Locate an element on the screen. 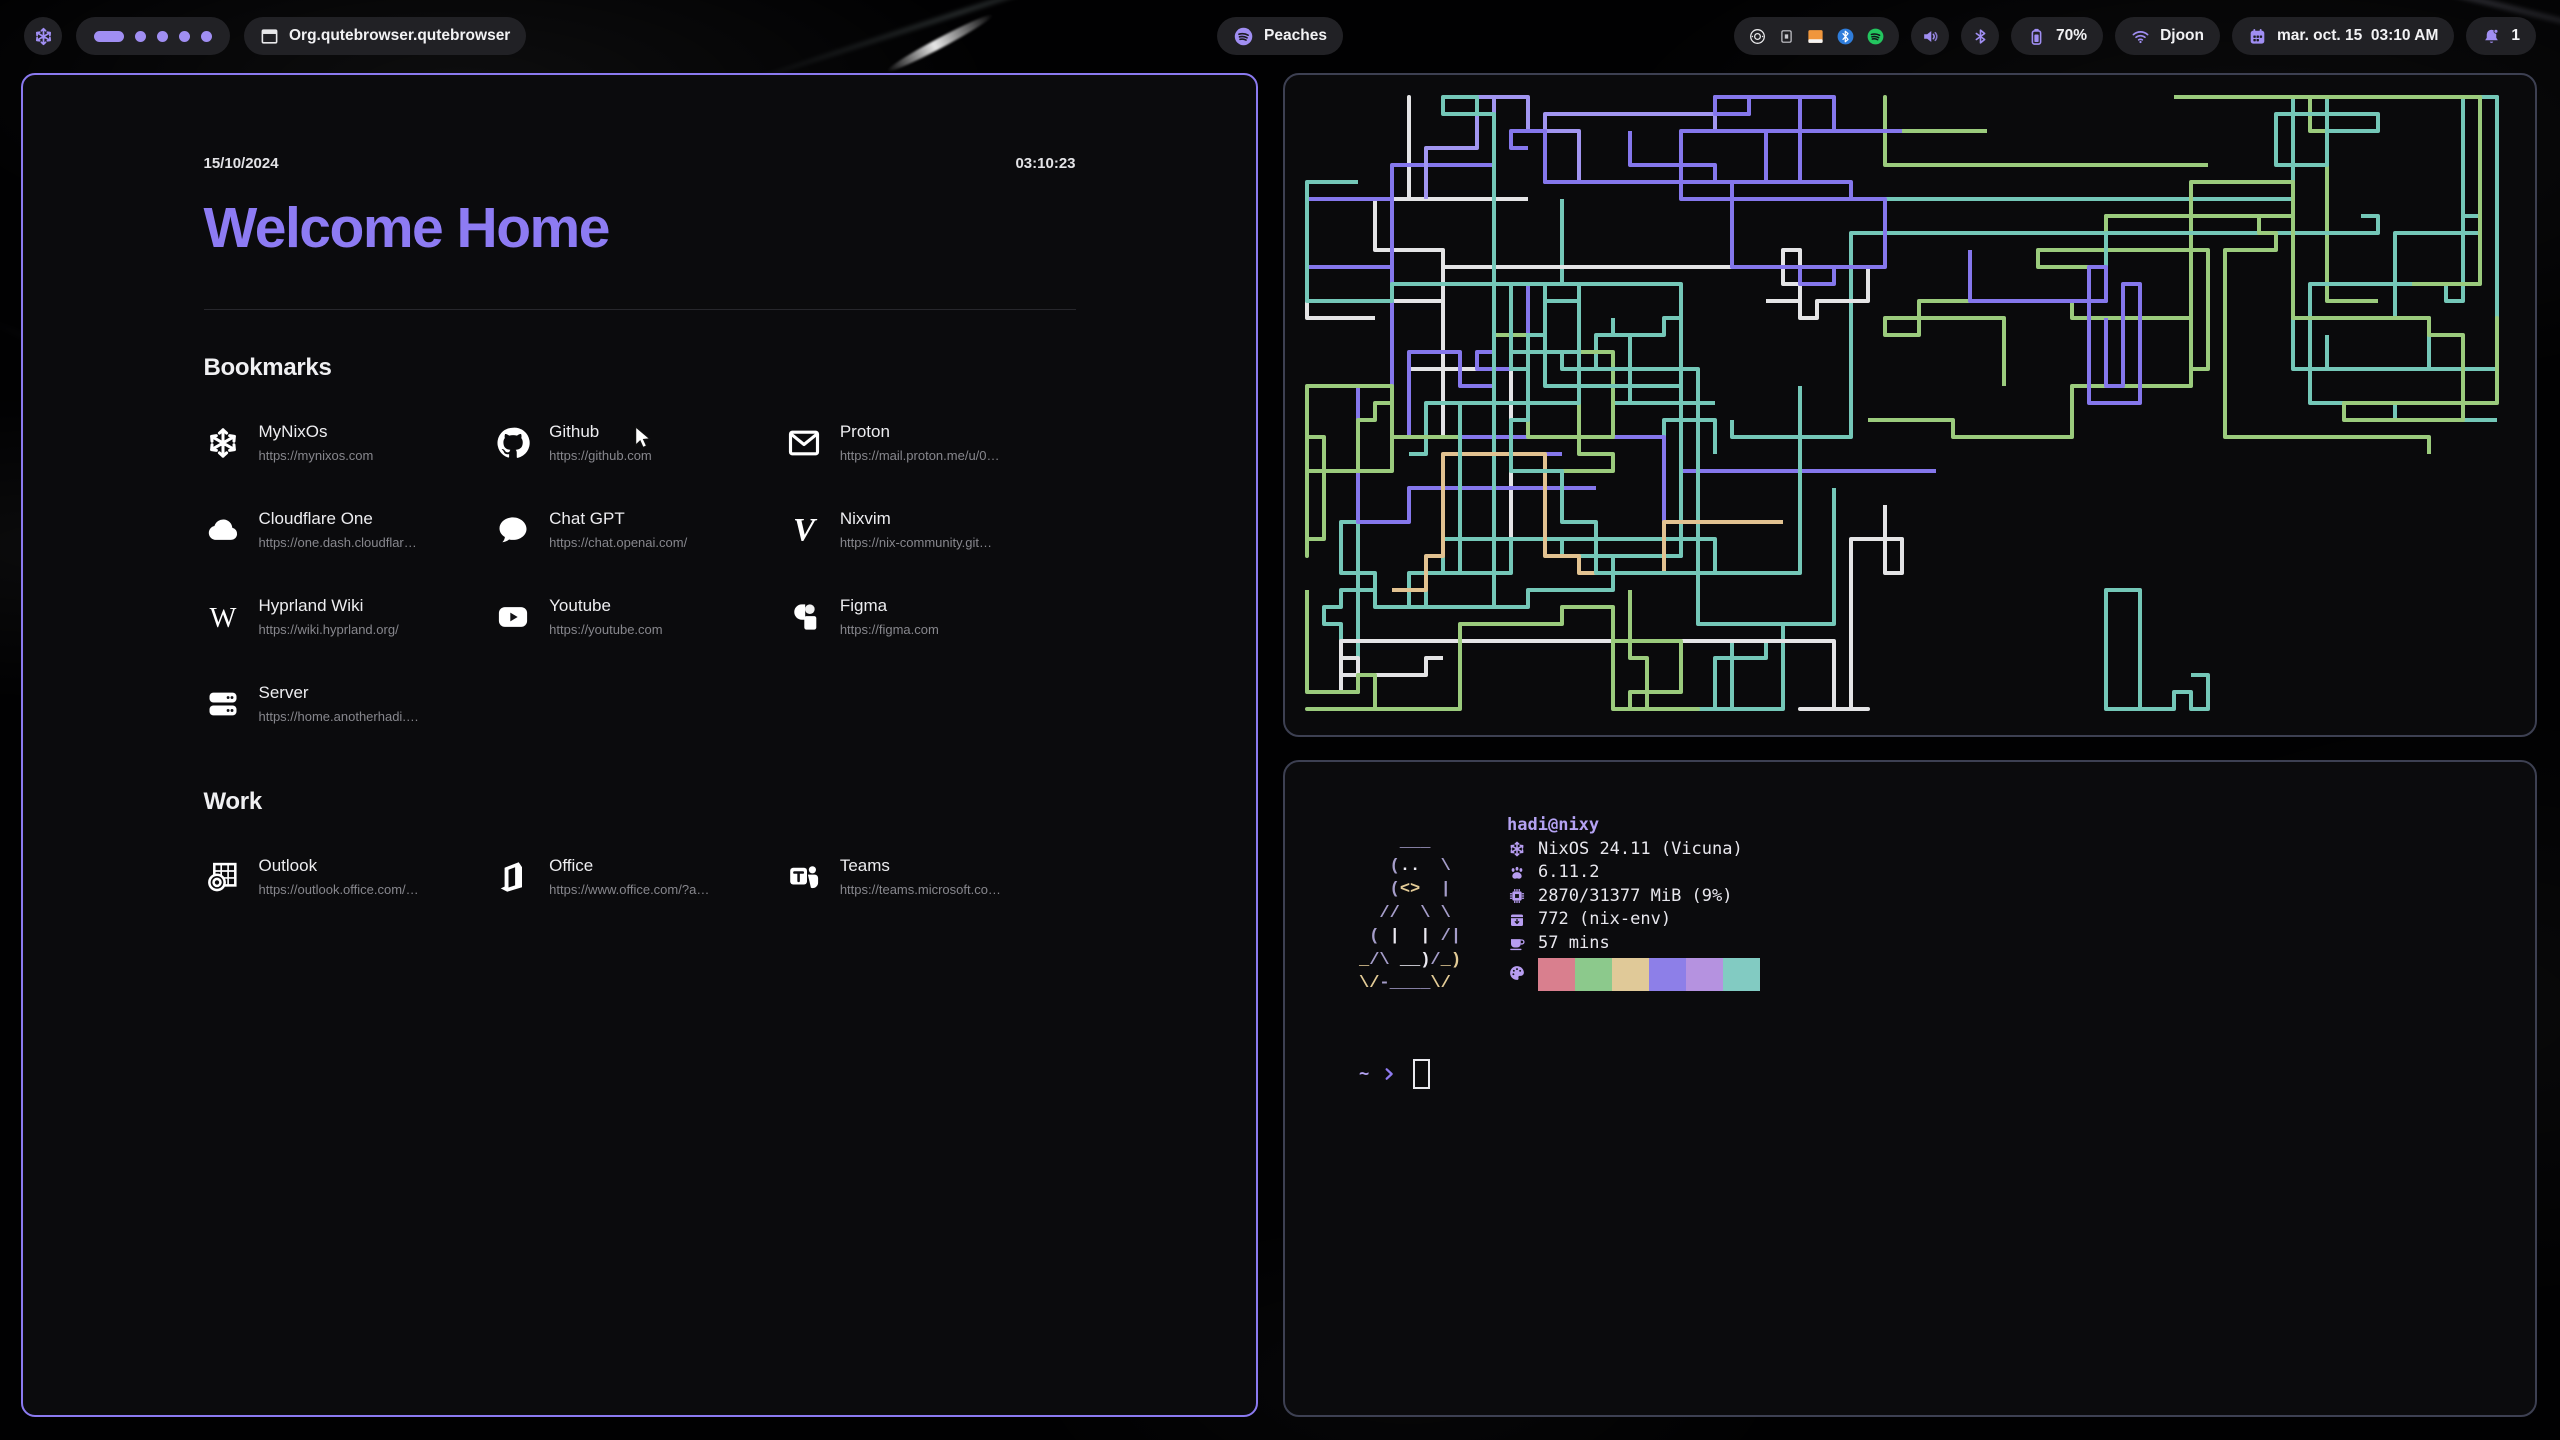  network-indicator: Djoon is located at coordinates (2167, 36).